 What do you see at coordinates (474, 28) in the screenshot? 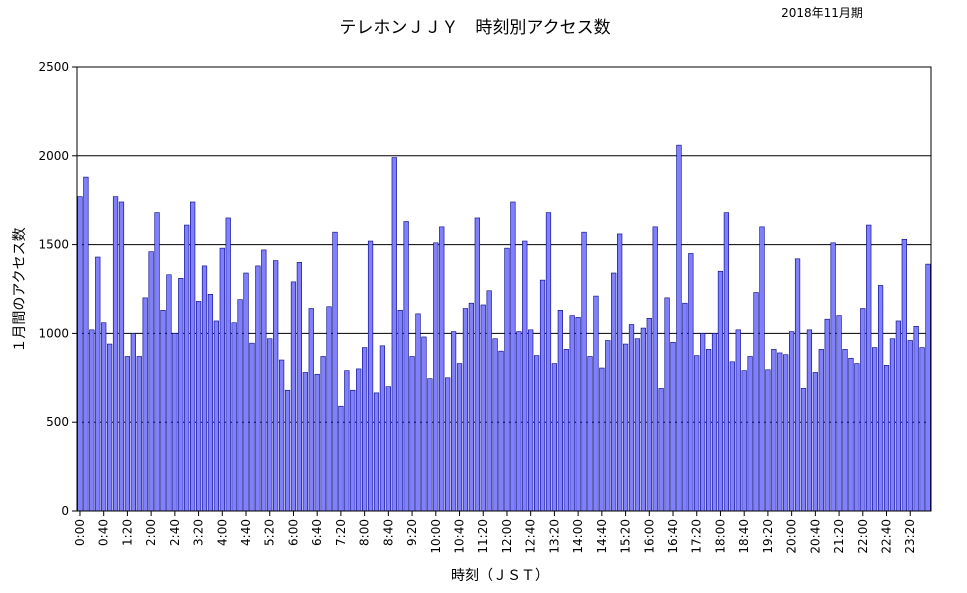
I see `chart-title: テレホンＪＪＹ 時刻別アクセス数` at bounding box center [474, 28].